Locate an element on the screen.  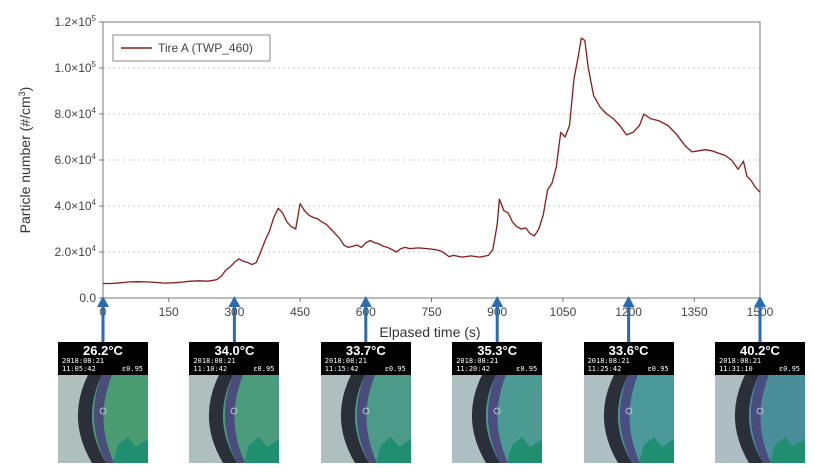
thermal-header: 40.2°C 2018:08:21 11:31:10 ε0.95 is located at coordinates (760, 358).